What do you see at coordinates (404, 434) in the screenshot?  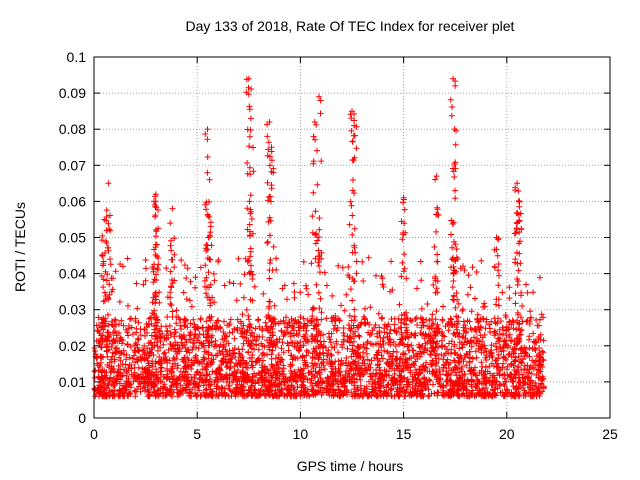 I see `x-tick-label: 15` at bounding box center [404, 434].